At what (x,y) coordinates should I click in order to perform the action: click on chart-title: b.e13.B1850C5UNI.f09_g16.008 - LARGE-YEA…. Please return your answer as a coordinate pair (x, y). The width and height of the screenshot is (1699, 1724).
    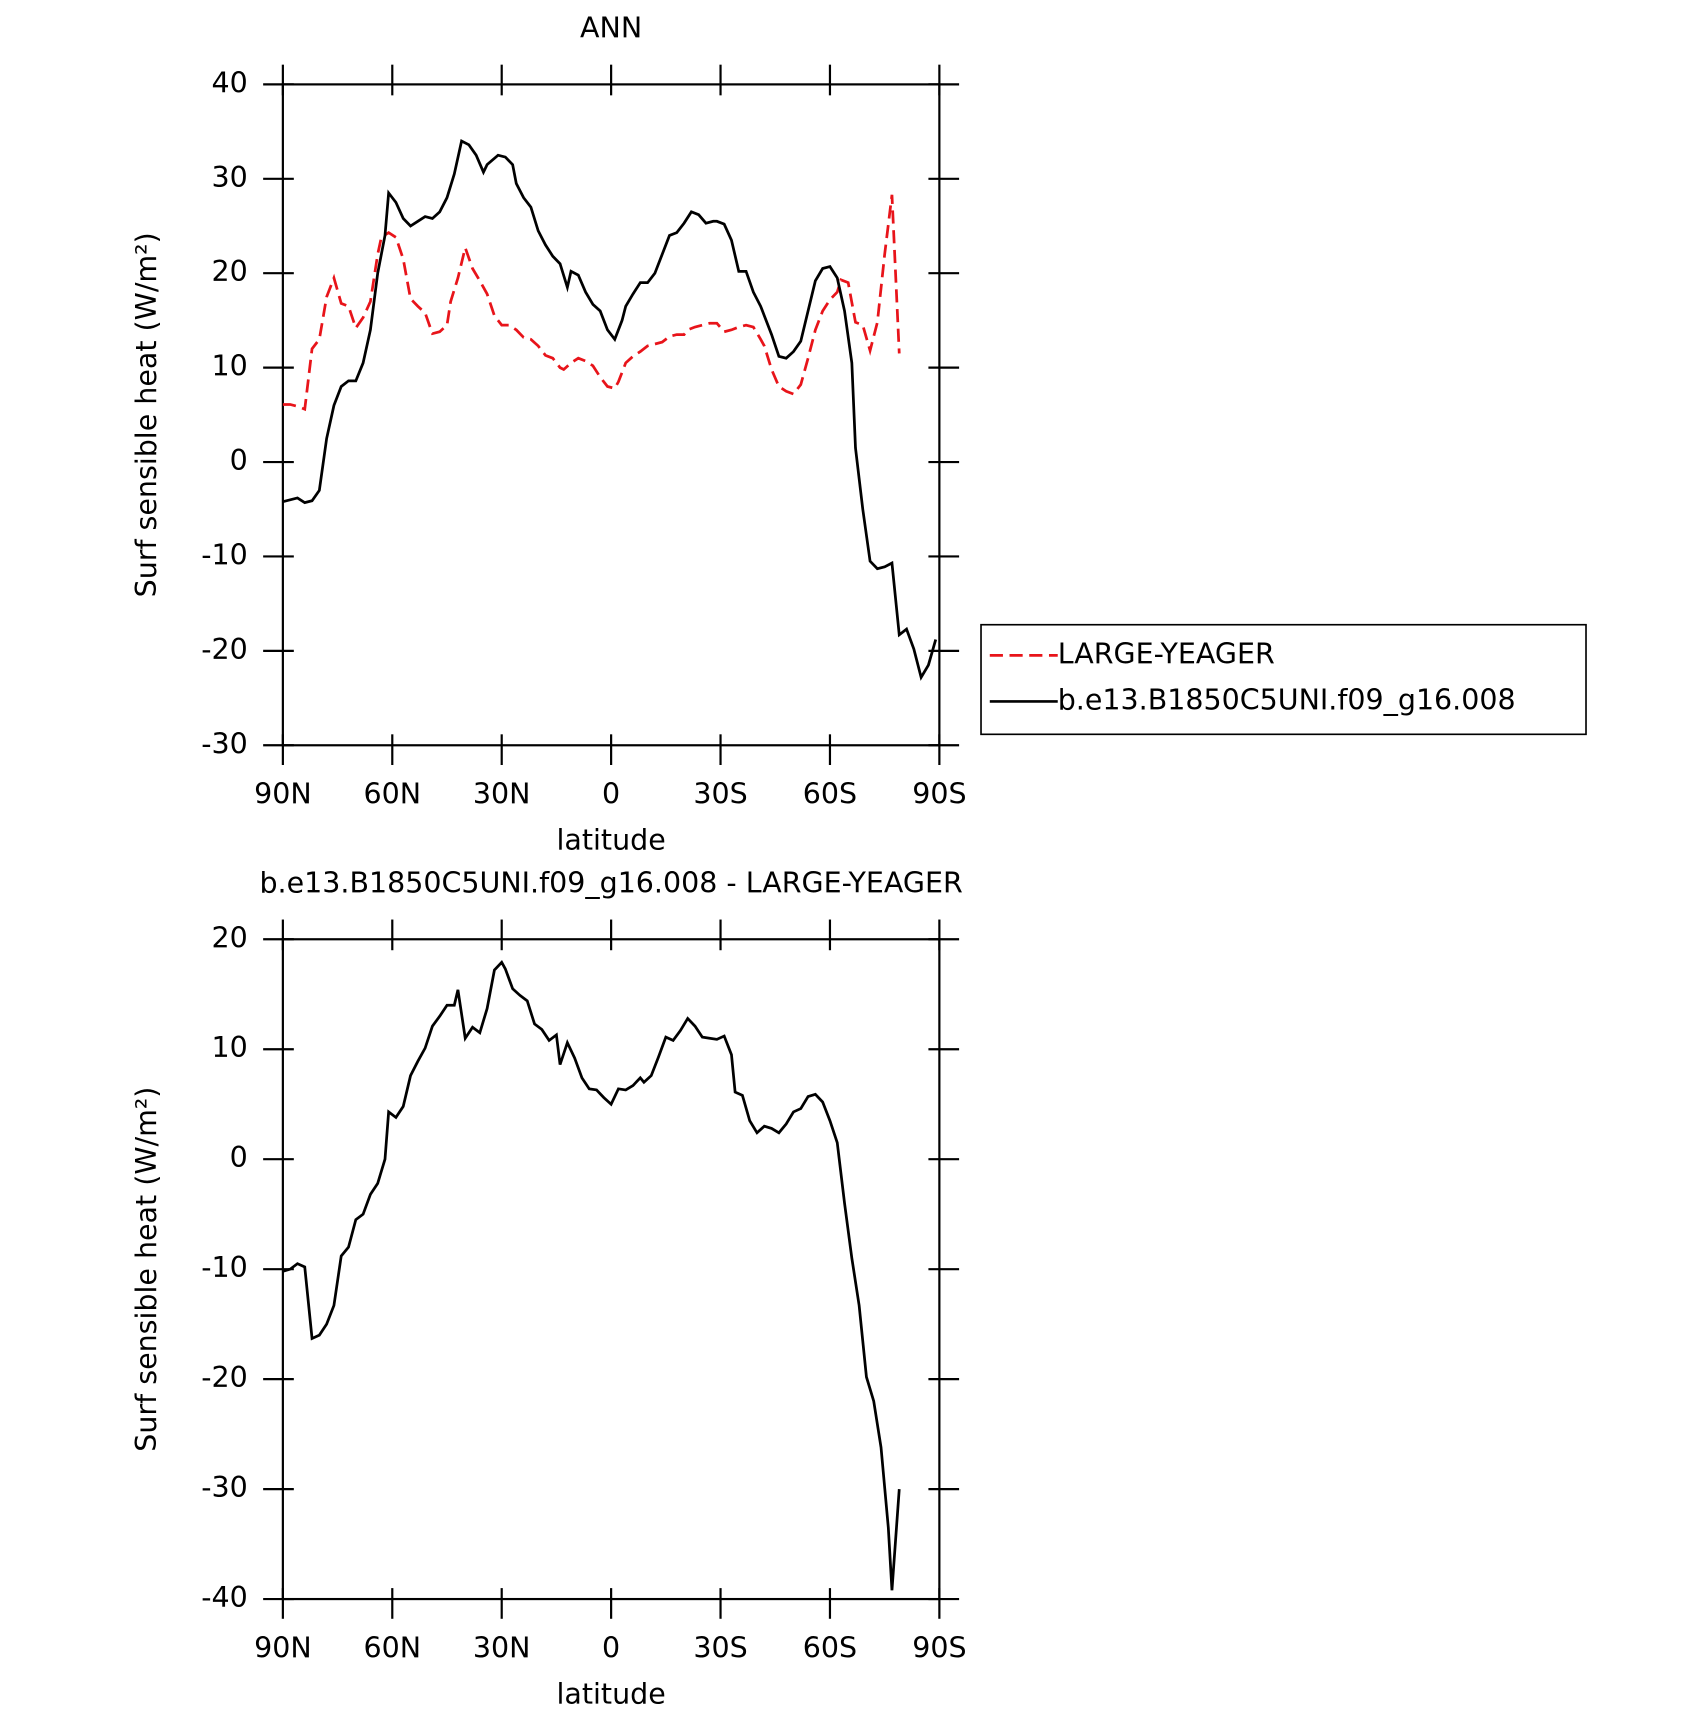
    Looking at the image, I should click on (610, 882).